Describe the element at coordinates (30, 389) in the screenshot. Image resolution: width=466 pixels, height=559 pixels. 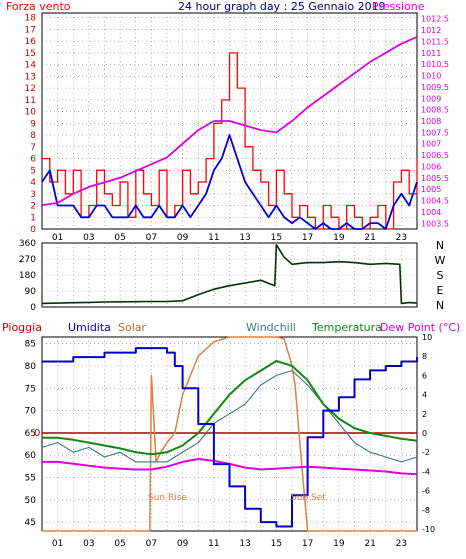
I see `humidity-tick-label: 75` at that location.